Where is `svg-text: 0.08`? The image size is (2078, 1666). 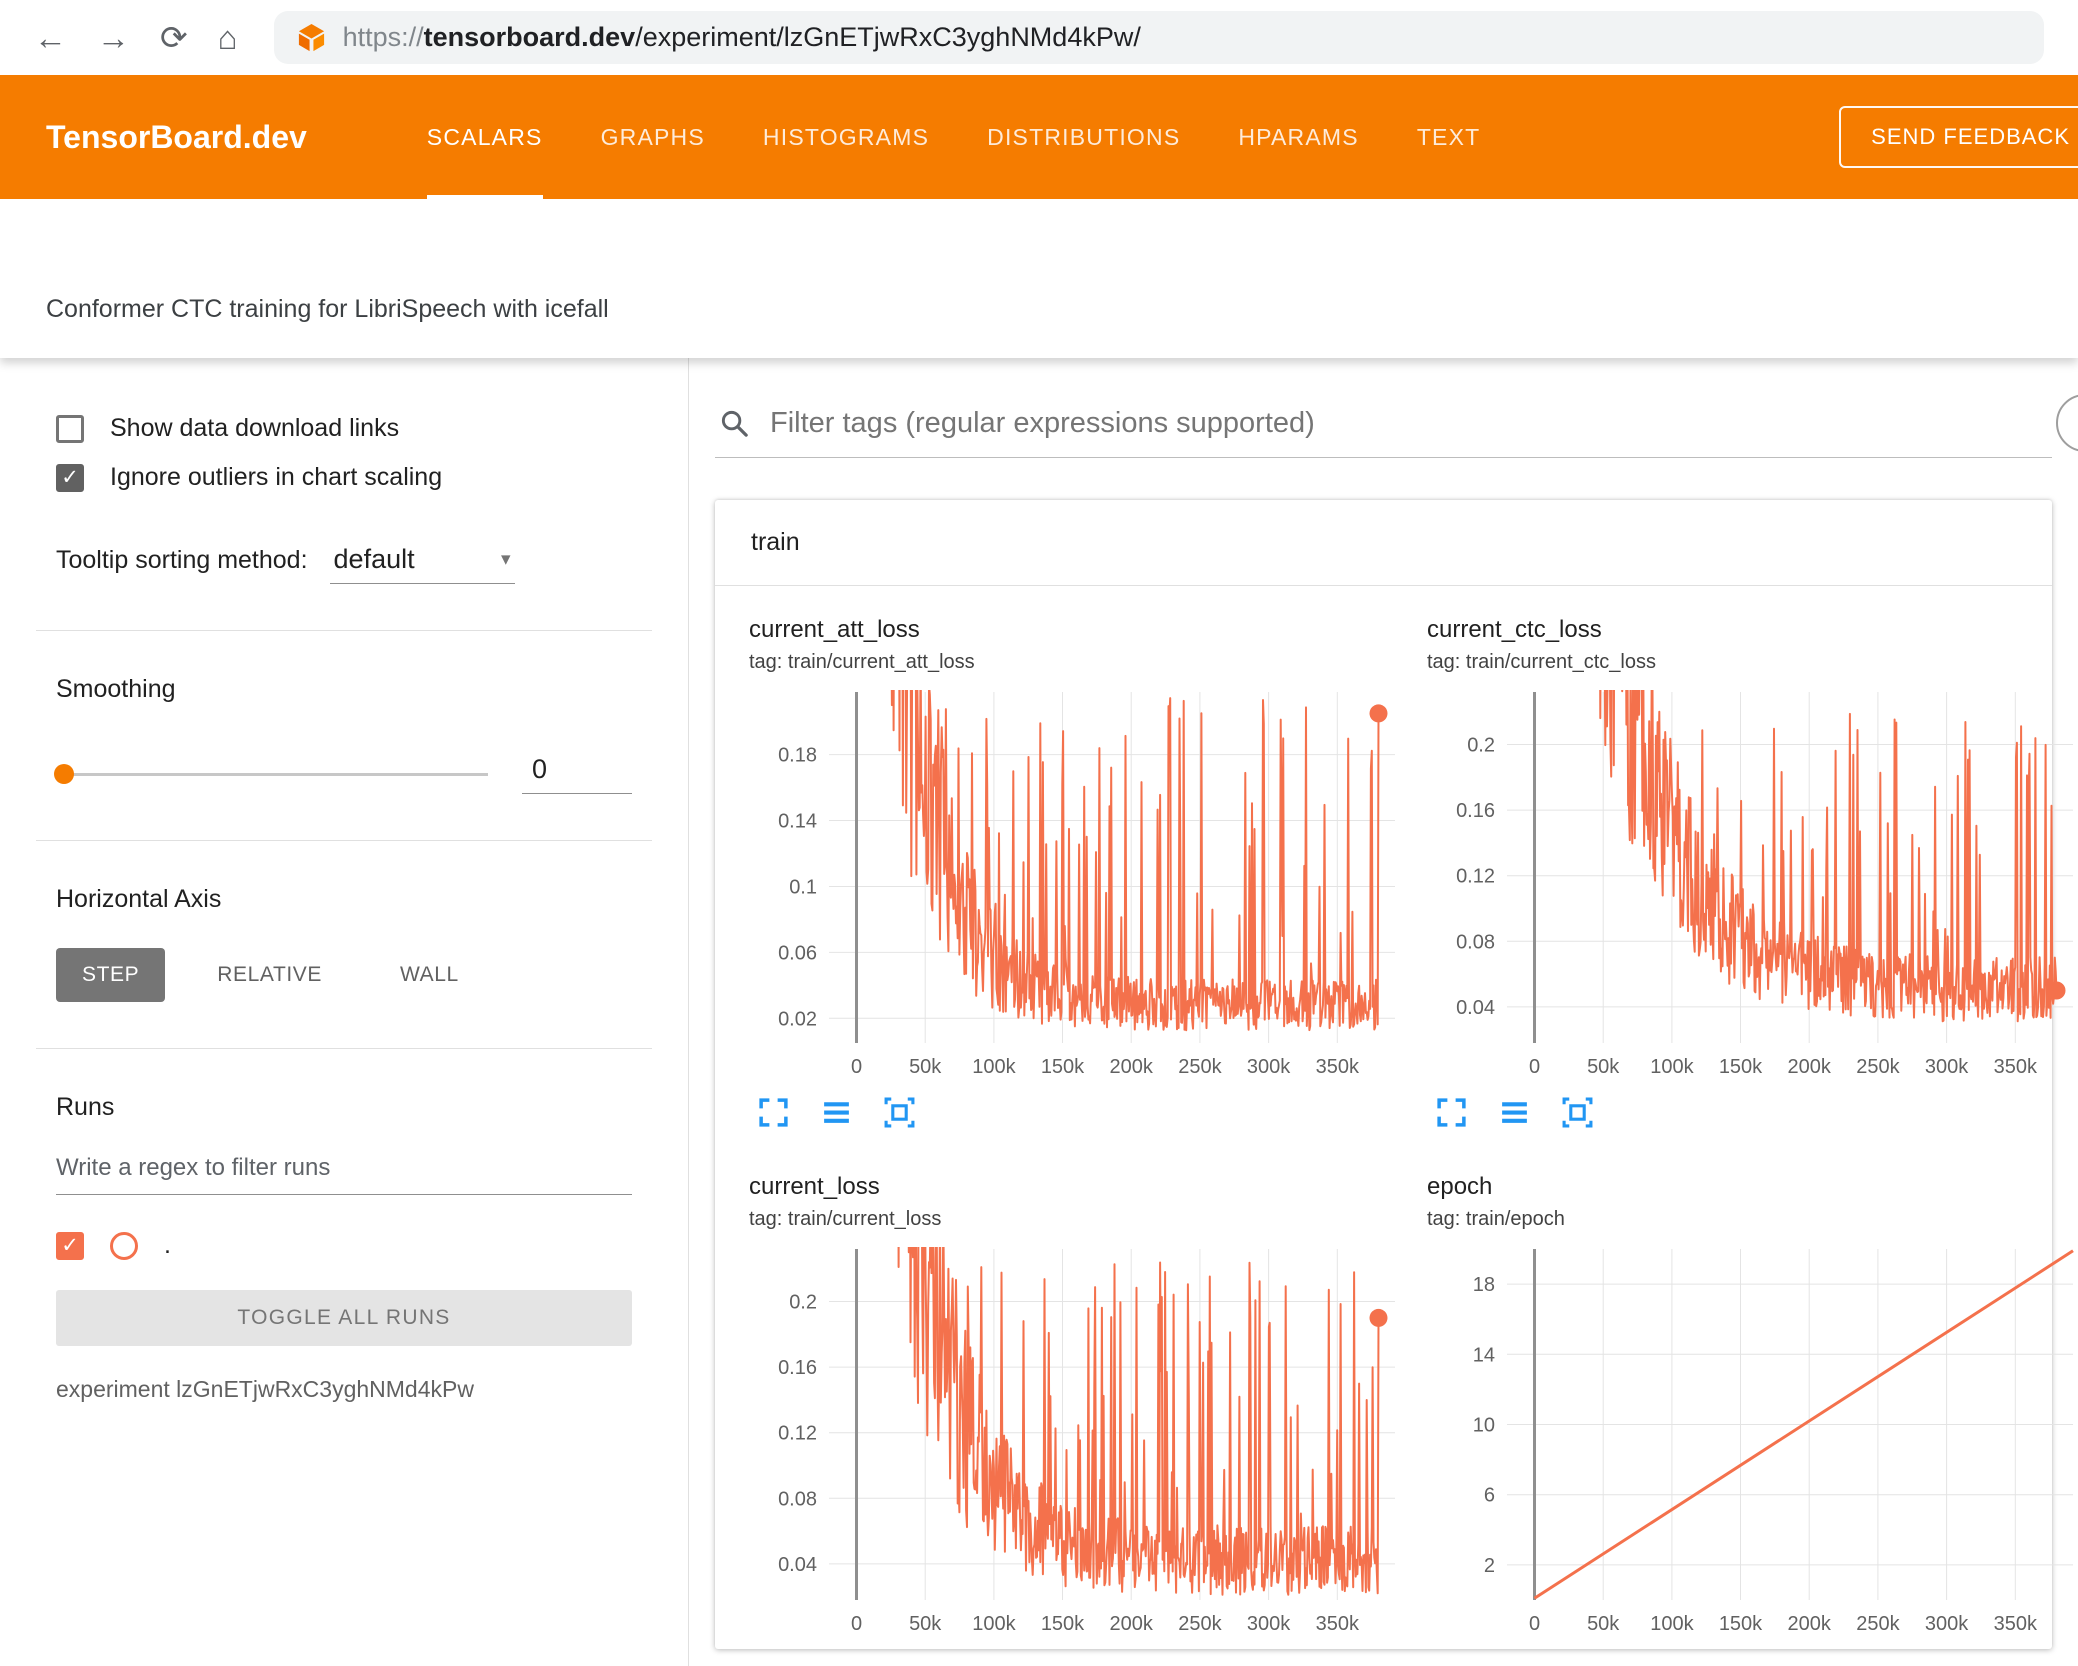
svg-text: 0.08 is located at coordinates (1475, 942).